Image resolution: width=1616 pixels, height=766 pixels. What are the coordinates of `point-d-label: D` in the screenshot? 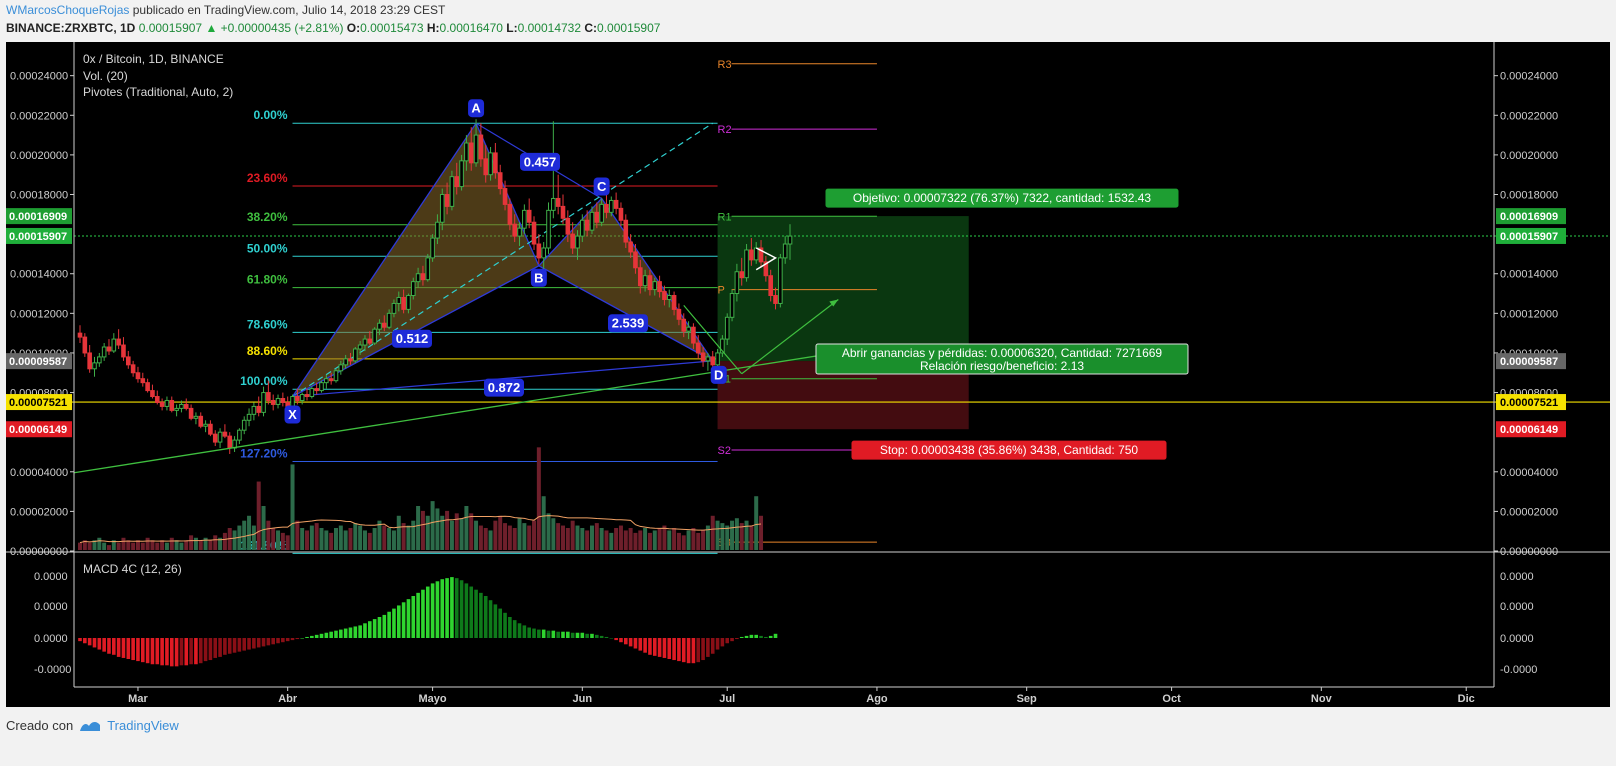 It's located at (718, 374).